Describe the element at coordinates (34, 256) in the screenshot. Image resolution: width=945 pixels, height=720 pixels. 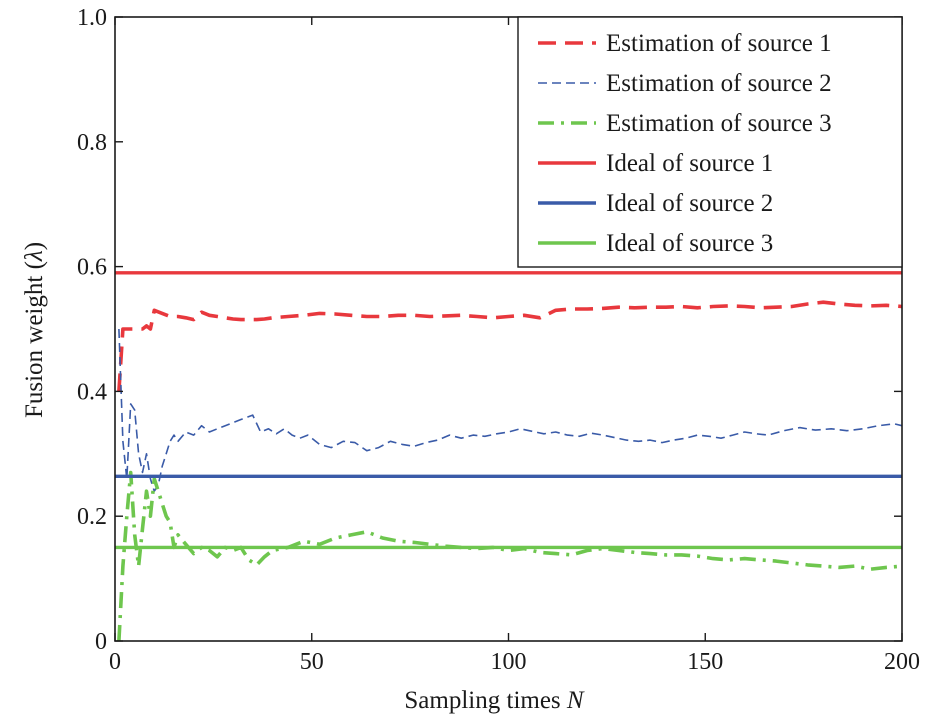
I see `y-axis-variable: λ` at that location.